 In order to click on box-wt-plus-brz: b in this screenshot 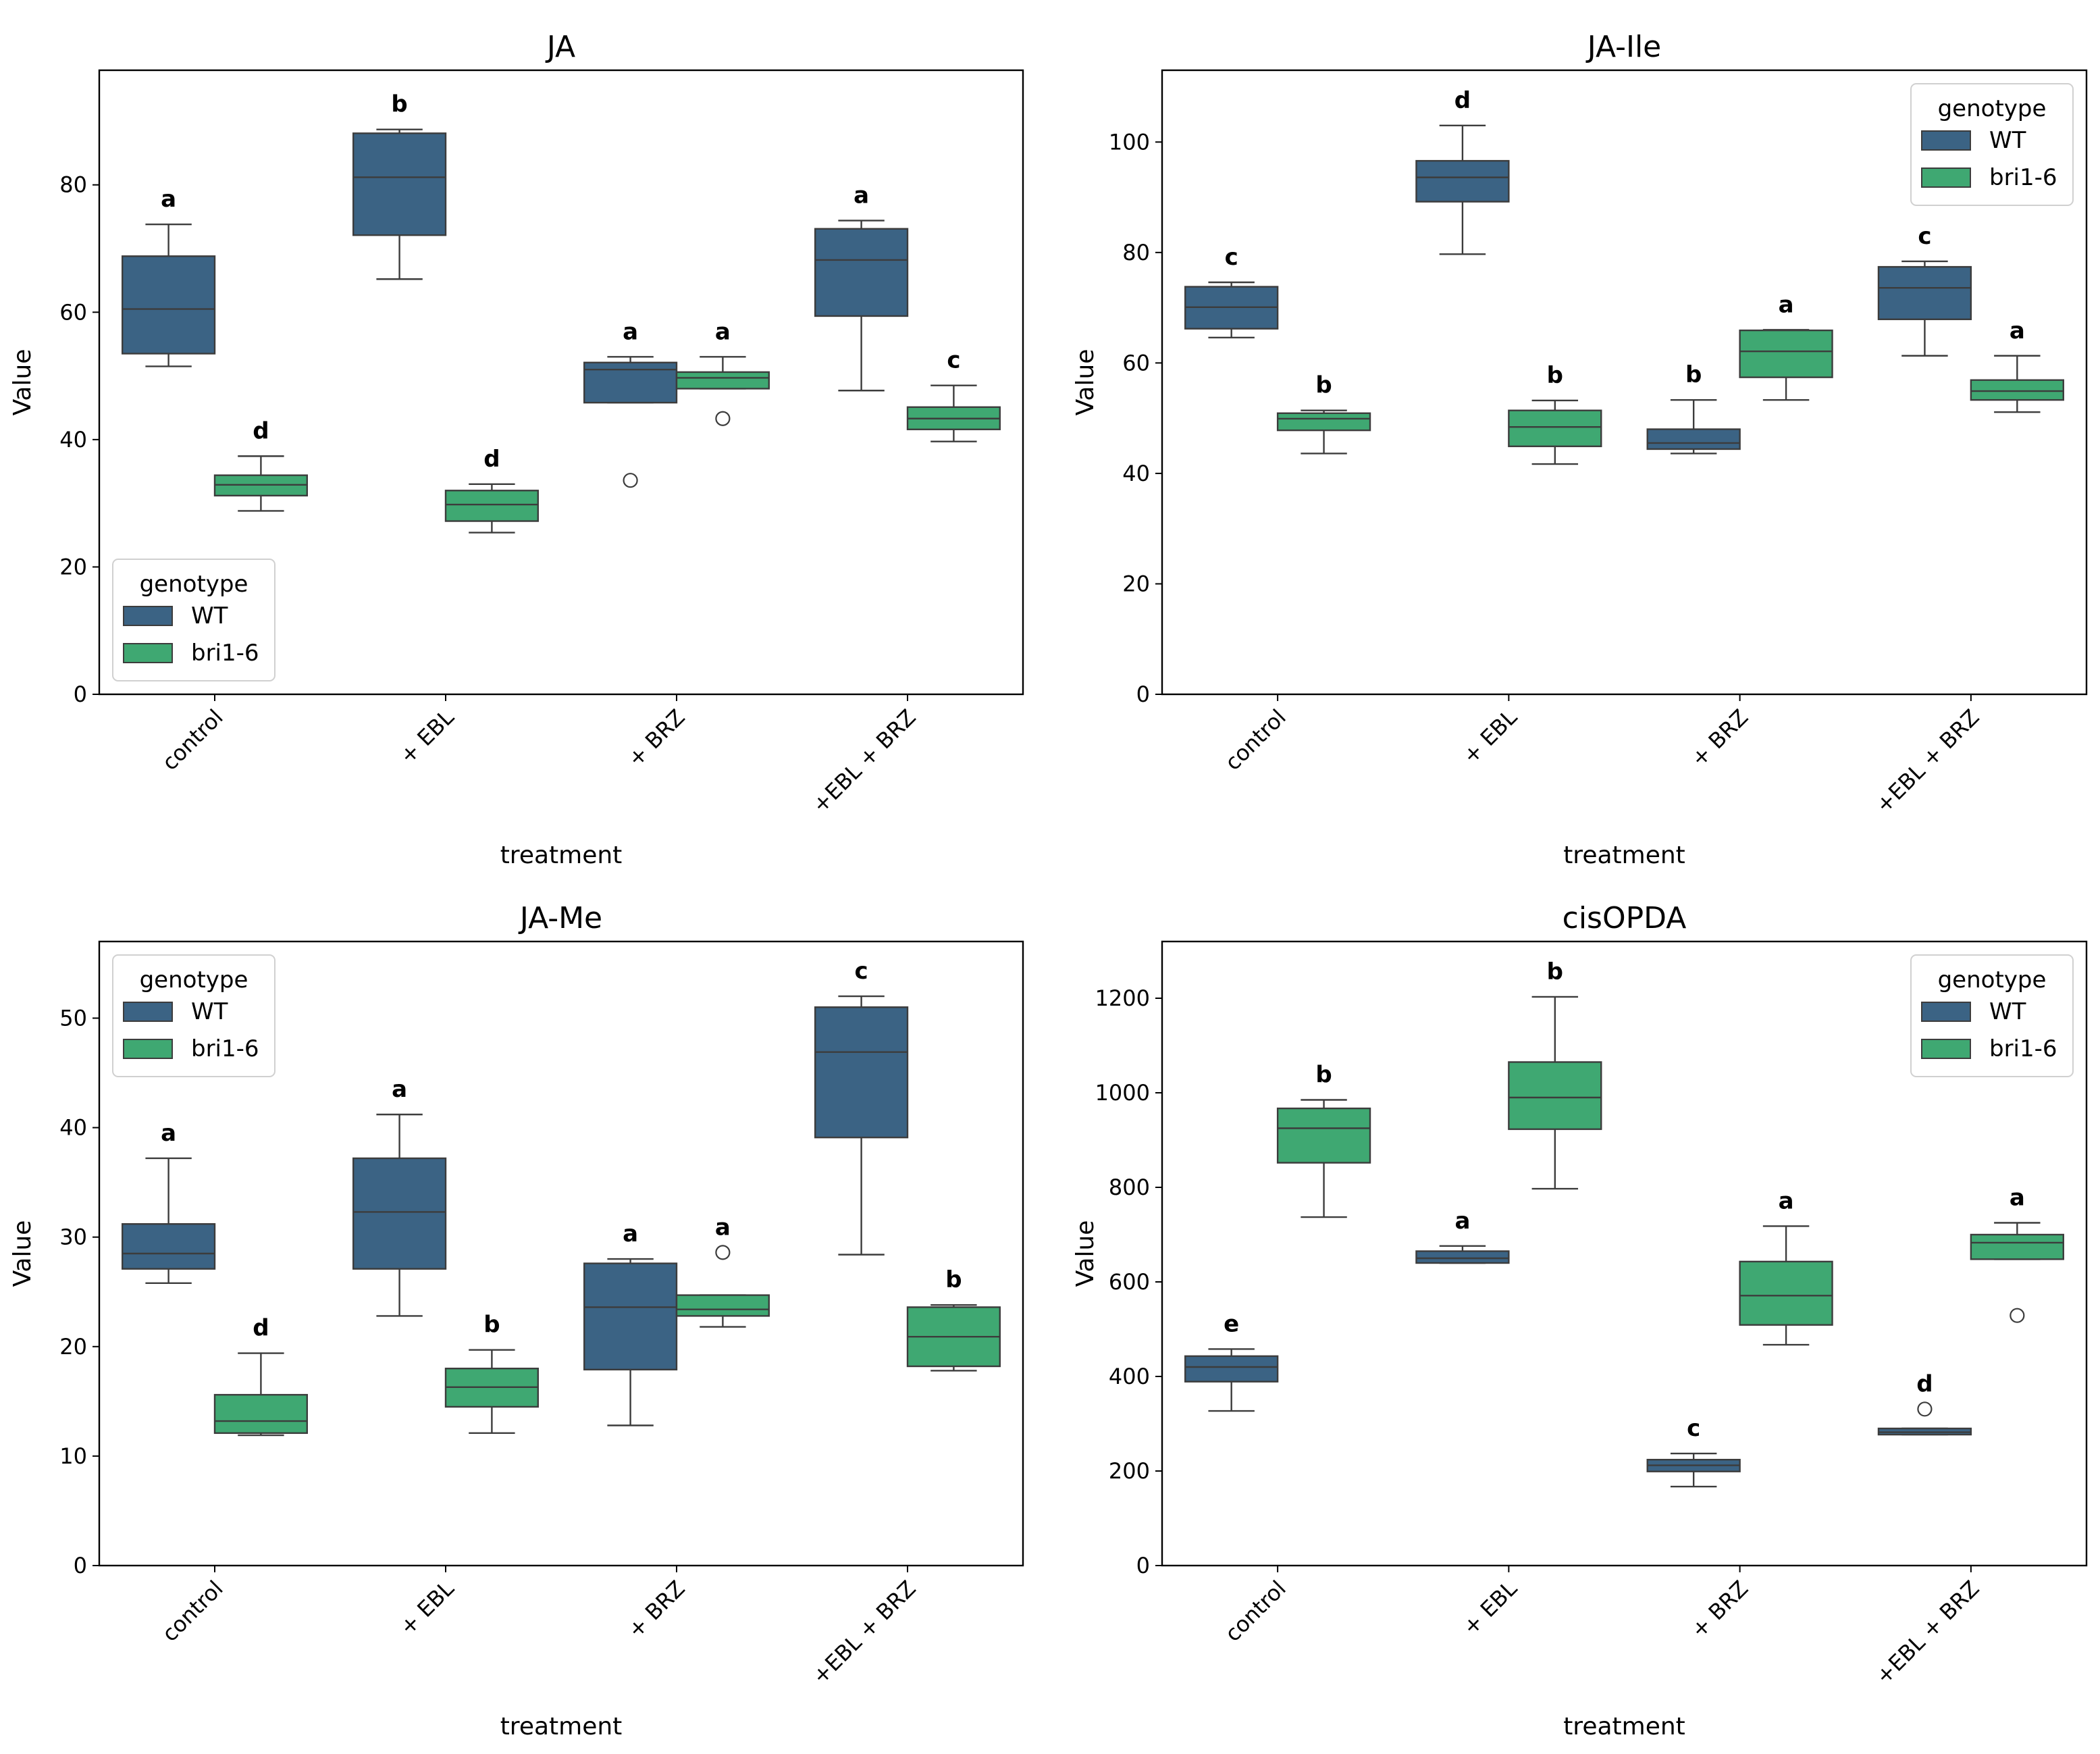, I will do `click(1694, 408)`.